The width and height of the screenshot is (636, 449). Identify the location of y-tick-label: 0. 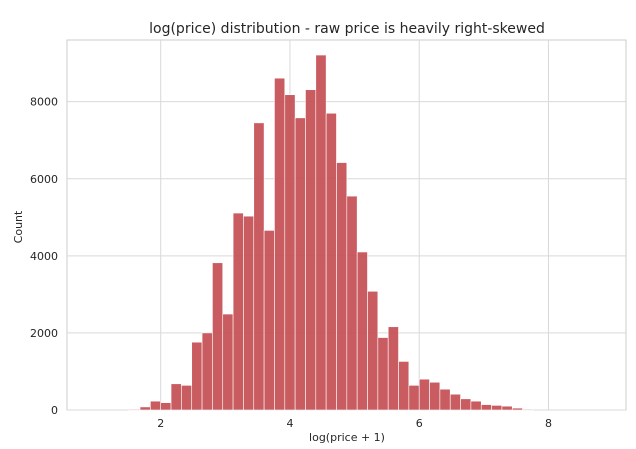
(54, 410).